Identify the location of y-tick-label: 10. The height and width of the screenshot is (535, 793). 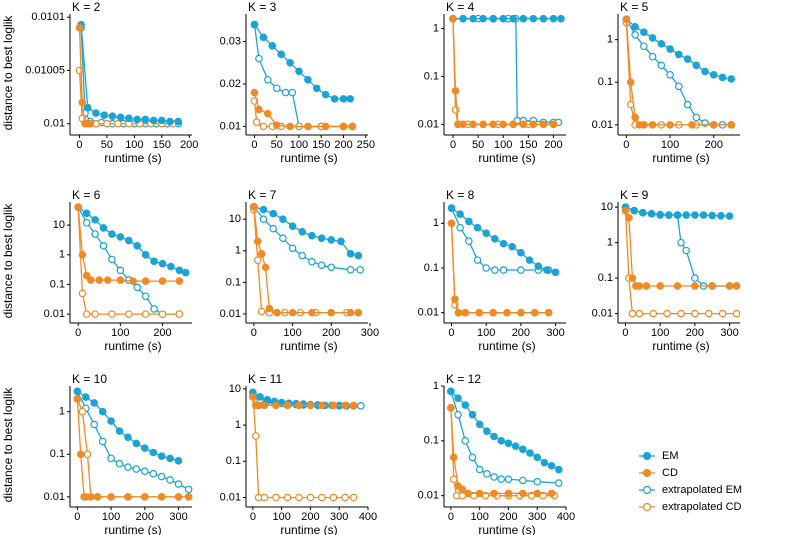
(607, 207).